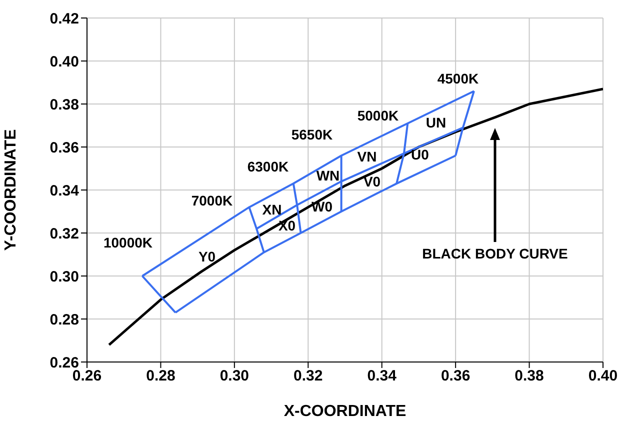  Describe the element at coordinates (328, 176) in the screenshot. I see `annotation: WN` at that location.